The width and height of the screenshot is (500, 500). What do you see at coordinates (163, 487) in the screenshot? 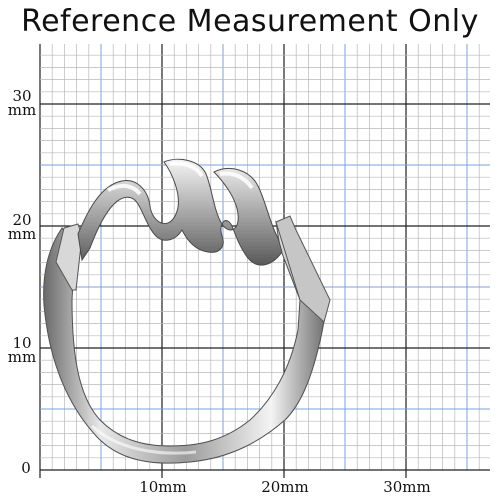
I see `x-label-10mm: 10mm` at bounding box center [163, 487].